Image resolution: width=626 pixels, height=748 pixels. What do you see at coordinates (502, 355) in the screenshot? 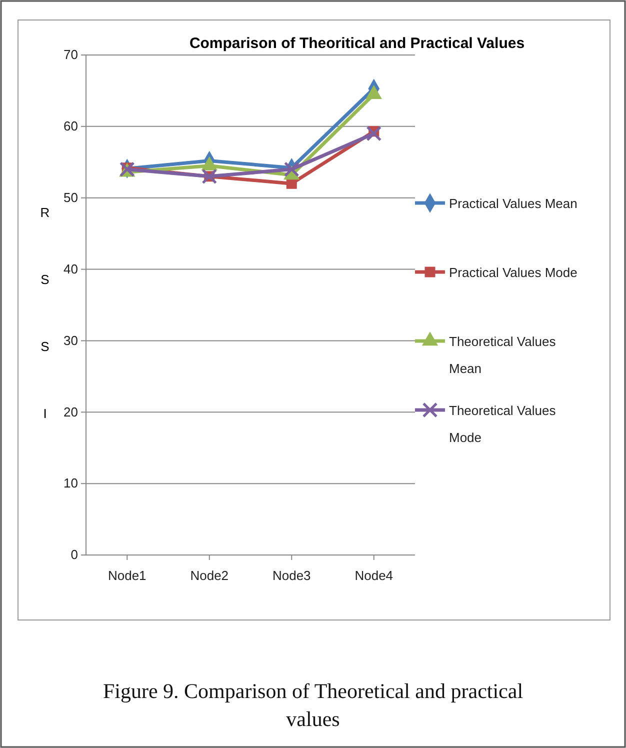
I see `legend-label: Theoretical Values Mean` at bounding box center [502, 355].